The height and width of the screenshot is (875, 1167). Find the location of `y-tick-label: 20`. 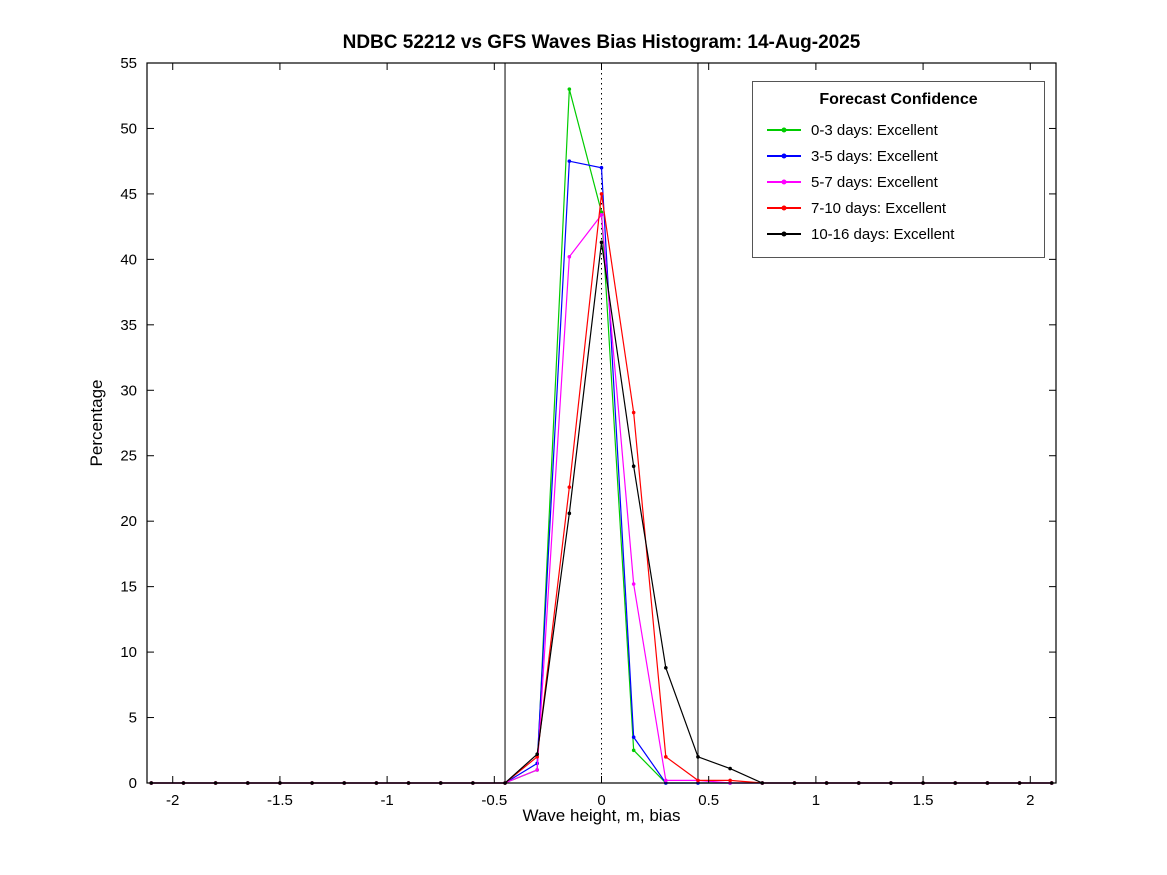

y-tick-label: 20 is located at coordinates (128, 521).